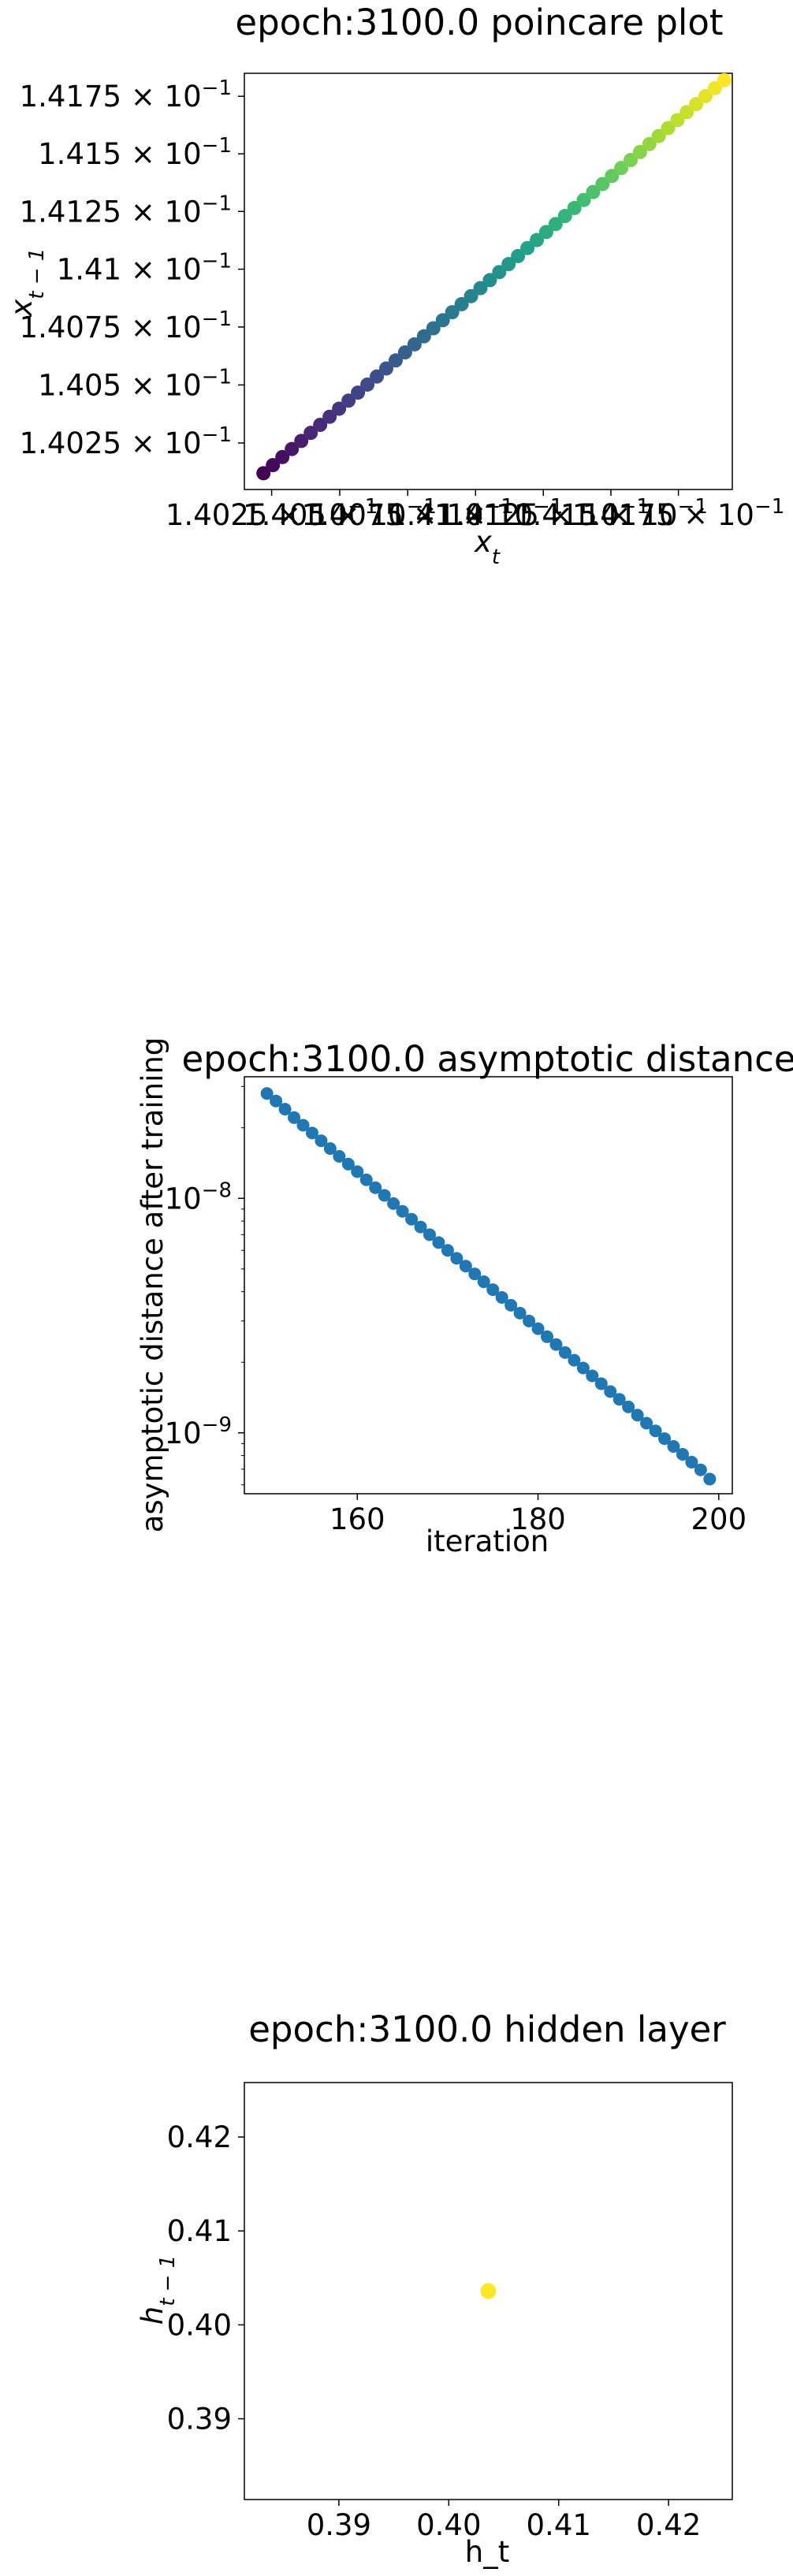 The image size is (793, 2576). What do you see at coordinates (144, 267) in the screenshot?
I see `poincare-ytick-label: 1.41 × 10⁻¹` at bounding box center [144, 267].